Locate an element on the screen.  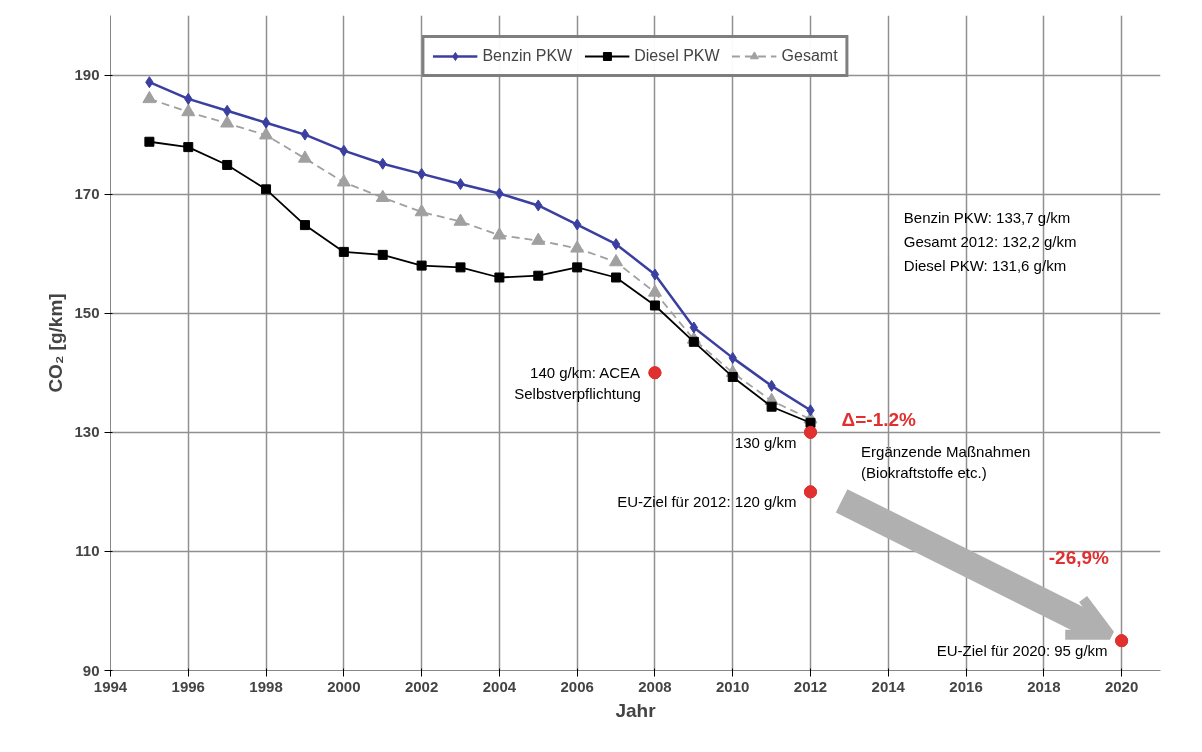
x-tick-label: 1998 is located at coordinates (266, 686).